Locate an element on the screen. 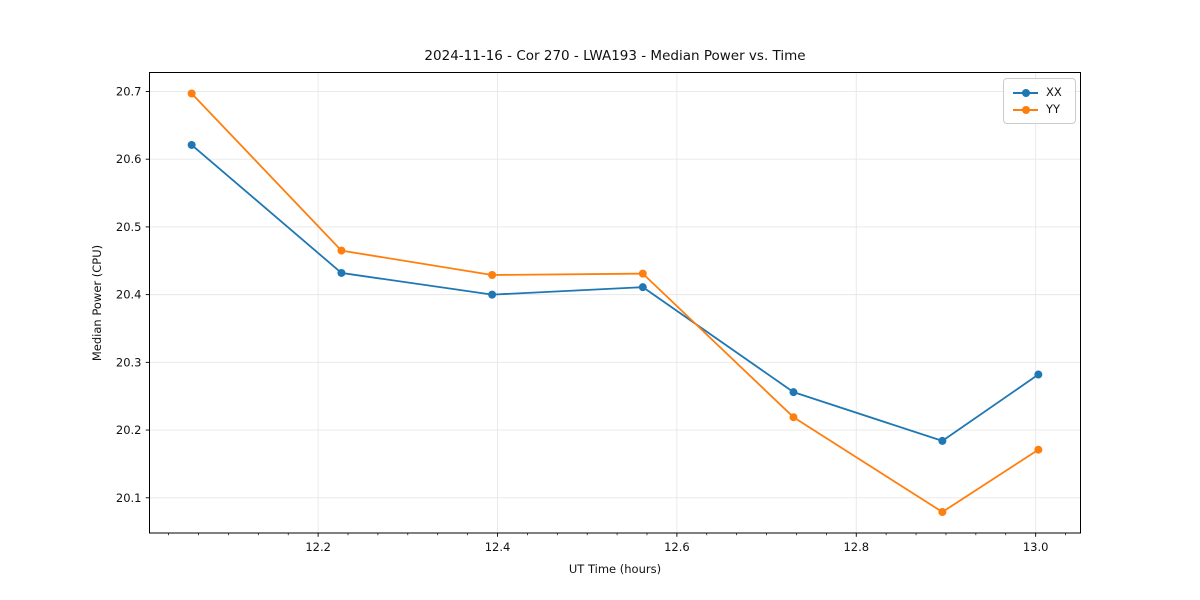 This screenshot has width=1200, height=600. legend: XX YY is located at coordinates (1039, 101).